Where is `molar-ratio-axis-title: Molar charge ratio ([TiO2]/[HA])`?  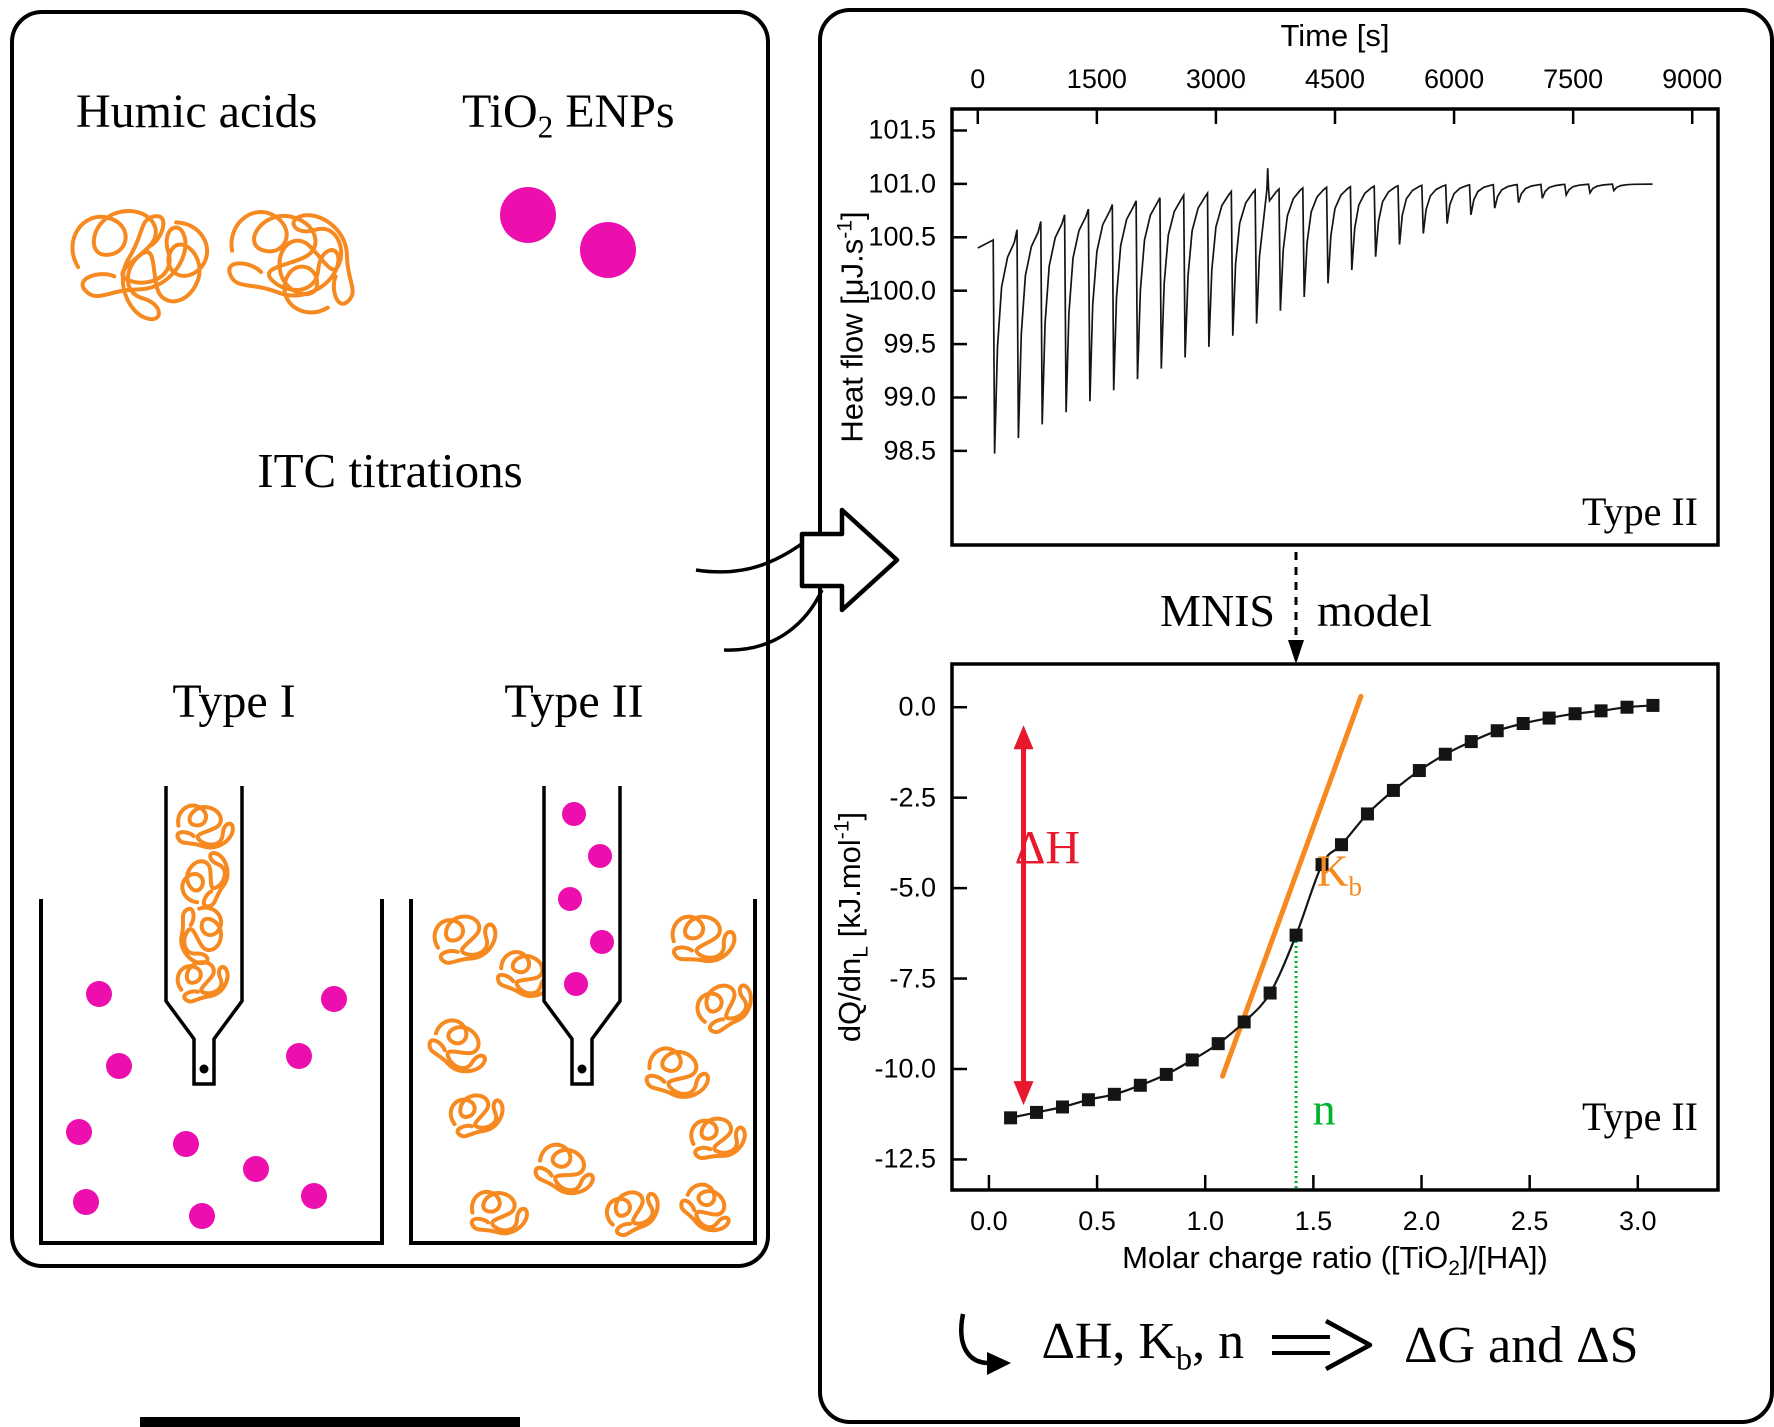 molar-ratio-axis-title: Molar charge ratio ([TiO2]/[HA]) is located at coordinates (1335, 1260).